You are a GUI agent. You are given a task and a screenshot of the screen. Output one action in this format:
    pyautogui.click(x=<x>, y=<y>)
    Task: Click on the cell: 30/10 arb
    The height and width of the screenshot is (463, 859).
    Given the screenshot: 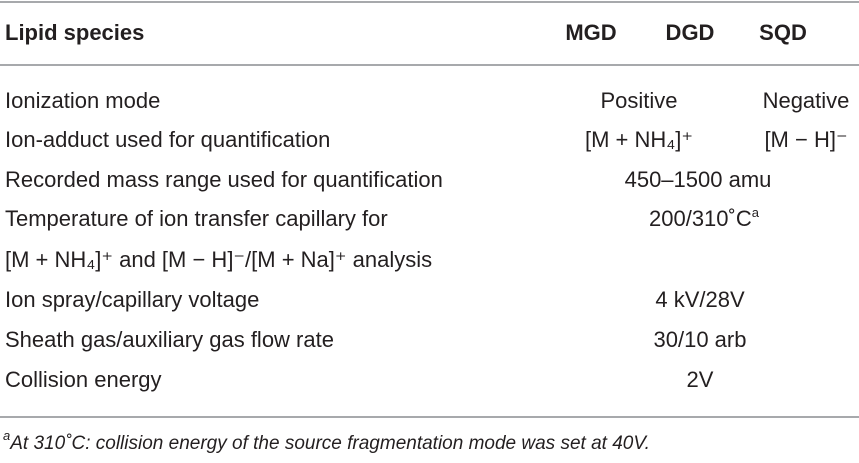 What is the action you would take?
    pyautogui.click(x=700, y=339)
    